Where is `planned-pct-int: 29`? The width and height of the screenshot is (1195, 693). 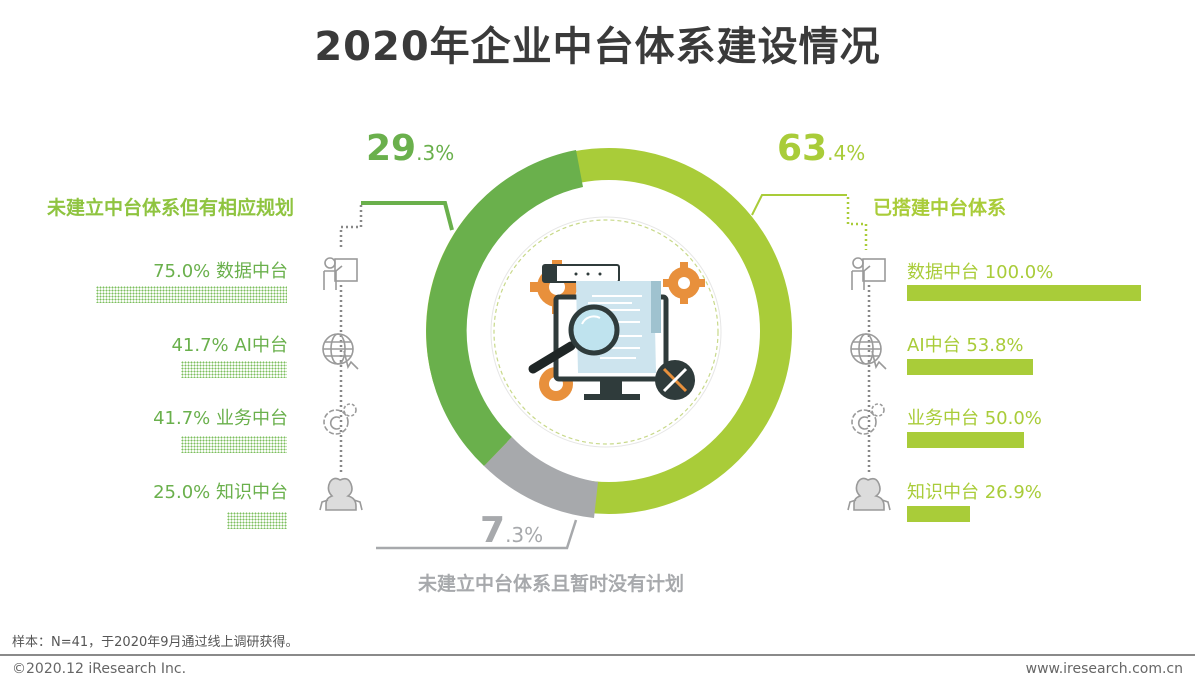 planned-pct-int: 29 is located at coordinates (391, 148).